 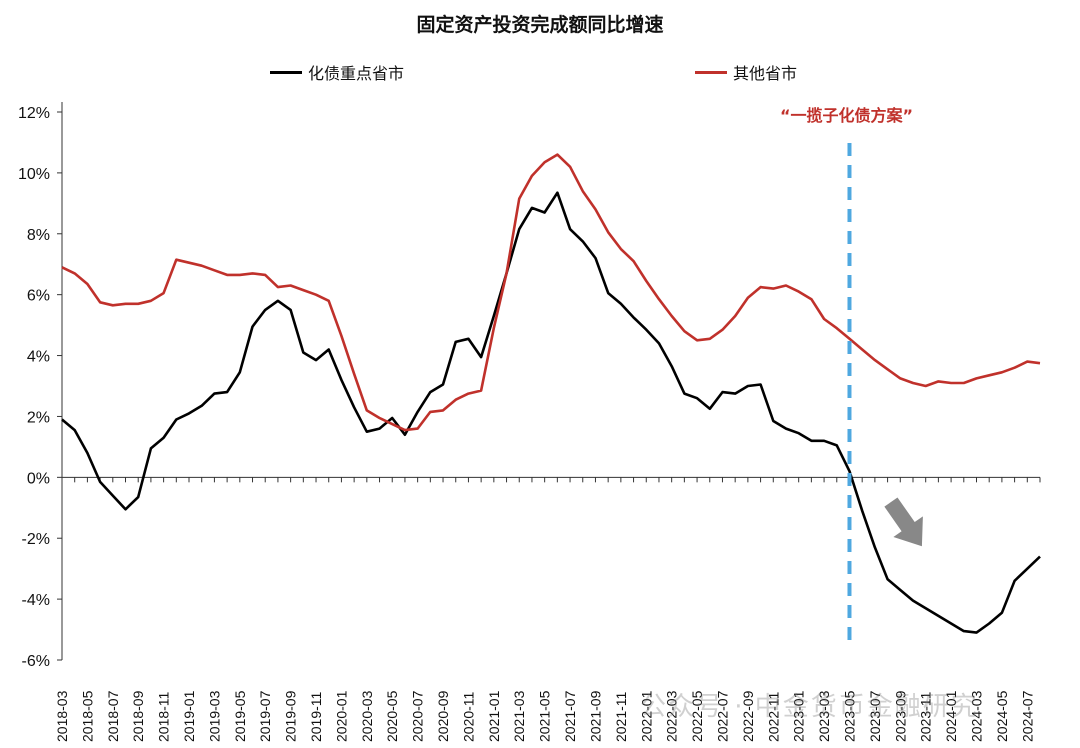 I want to click on x-tick-label: 2019-11, so click(x=316, y=716).